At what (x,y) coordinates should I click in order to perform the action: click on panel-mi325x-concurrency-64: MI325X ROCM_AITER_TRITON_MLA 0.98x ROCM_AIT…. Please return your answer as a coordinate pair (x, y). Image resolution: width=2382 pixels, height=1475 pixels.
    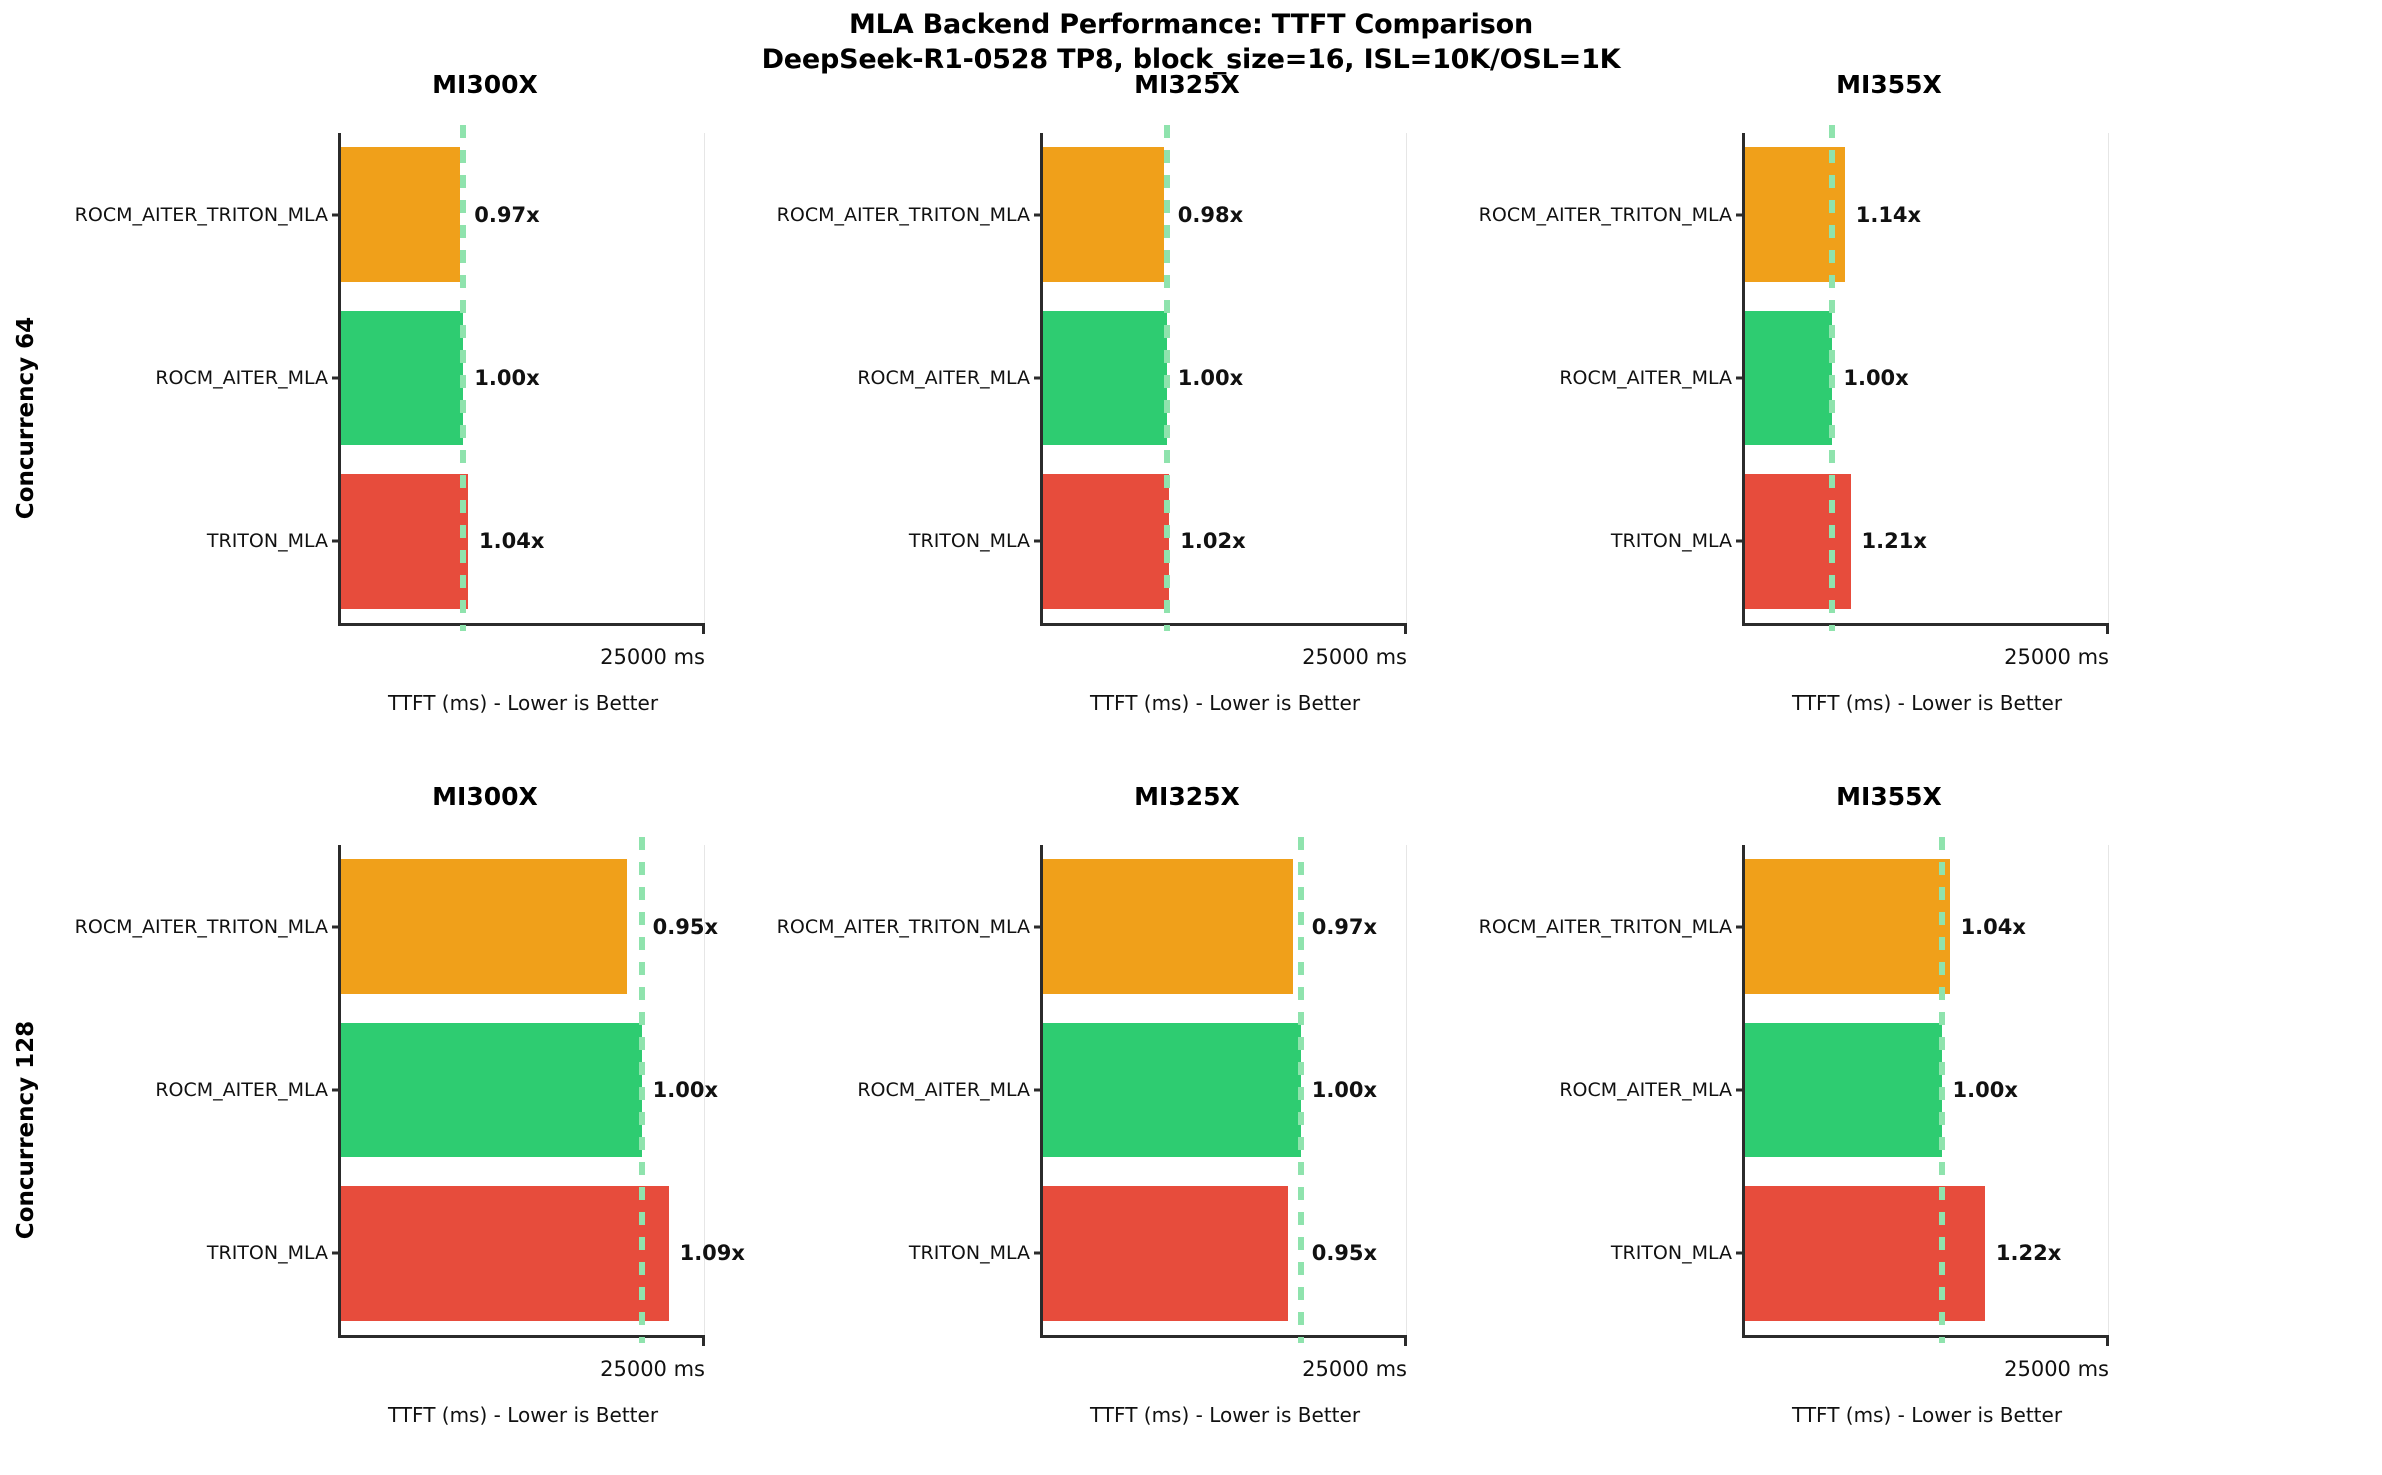
    Looking at the image, I should click on (1112, 409).